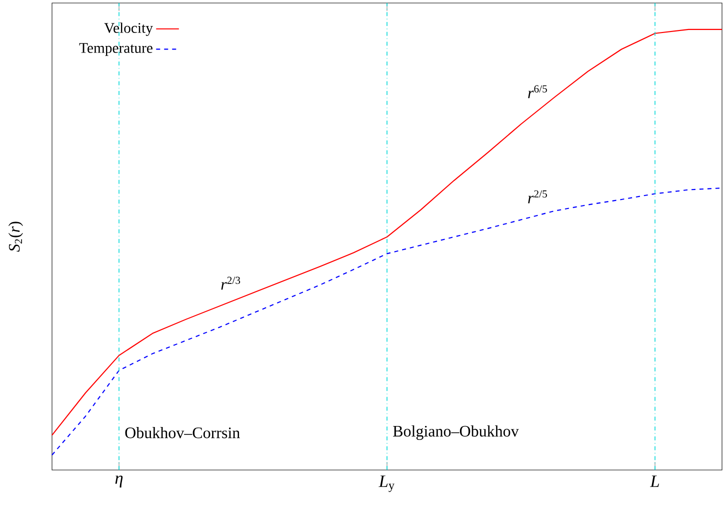  I want to click on legend-label: Velocity, so click(128, 29).